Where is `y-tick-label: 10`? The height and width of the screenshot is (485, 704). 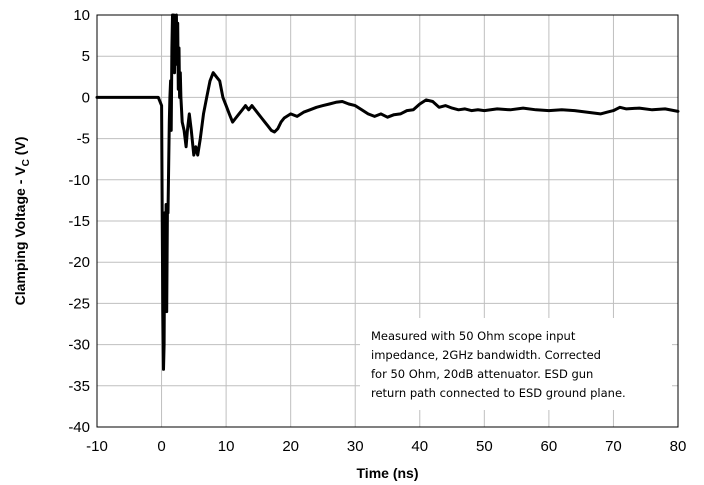
y-tick-label: 10 is located at coordinates (81, 15).